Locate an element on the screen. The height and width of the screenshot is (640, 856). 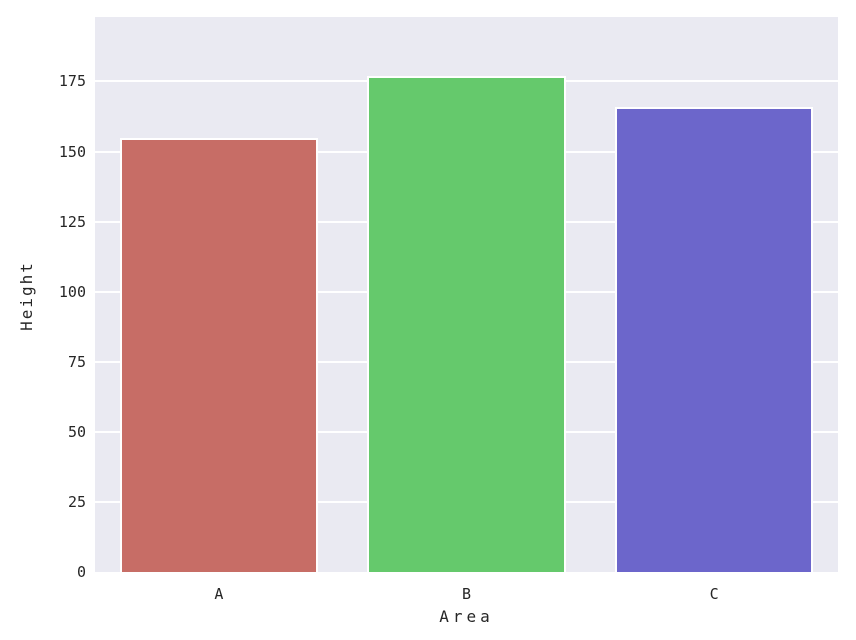
ytick-label-125: 125 is located at coordinates (72, 221).